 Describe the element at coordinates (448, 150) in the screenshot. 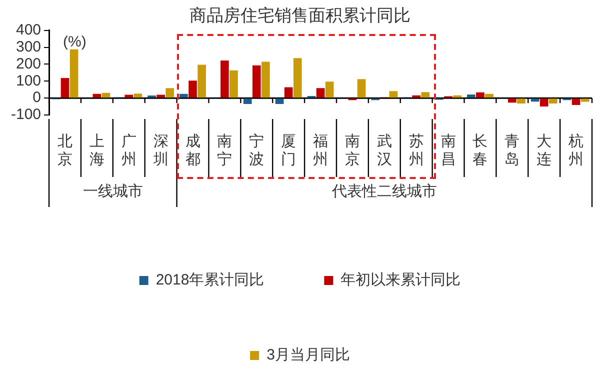

I see `x-tick-label: 南昌` at that location.